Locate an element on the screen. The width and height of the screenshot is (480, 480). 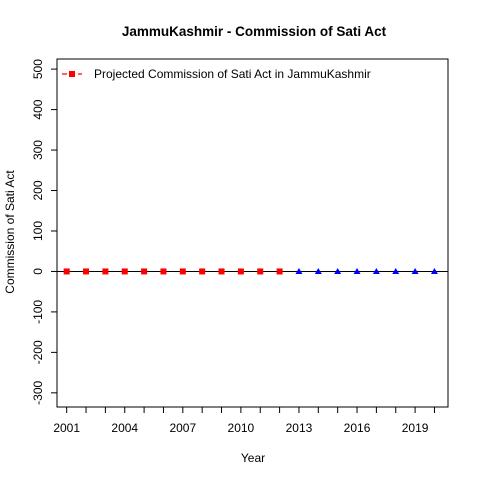
x-tick-label: 2019 is located at coordinates (415, 428).